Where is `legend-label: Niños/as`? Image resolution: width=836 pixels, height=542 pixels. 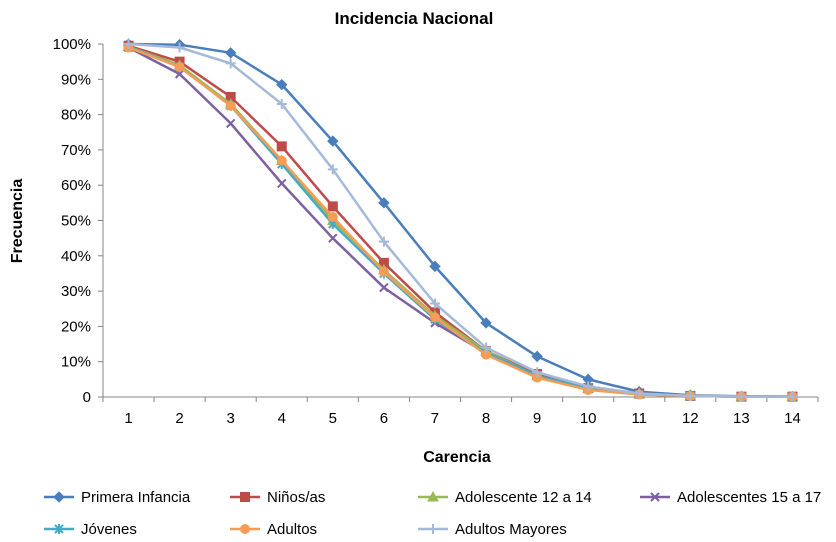 legend-label: Niños/as is located at coordinates (296, 497).